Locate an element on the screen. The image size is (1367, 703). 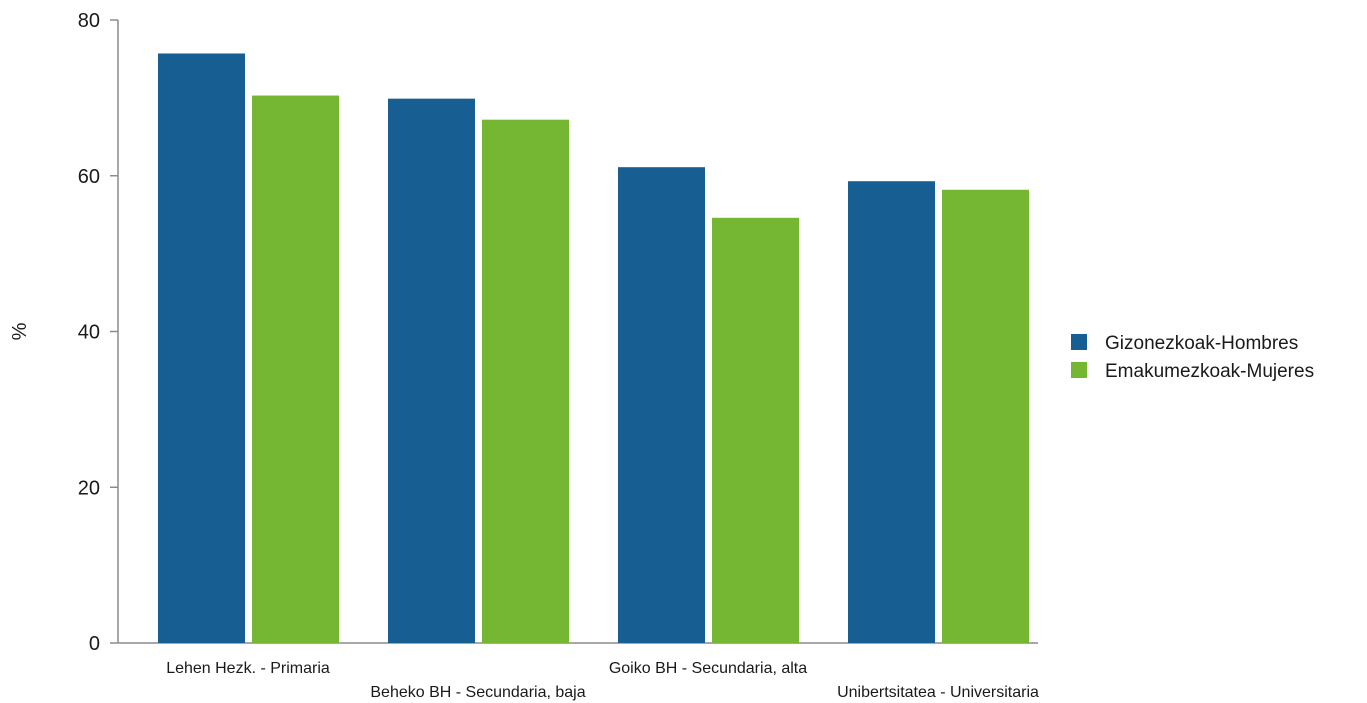
y-axis-label: % is located at coordinates (20, 331).